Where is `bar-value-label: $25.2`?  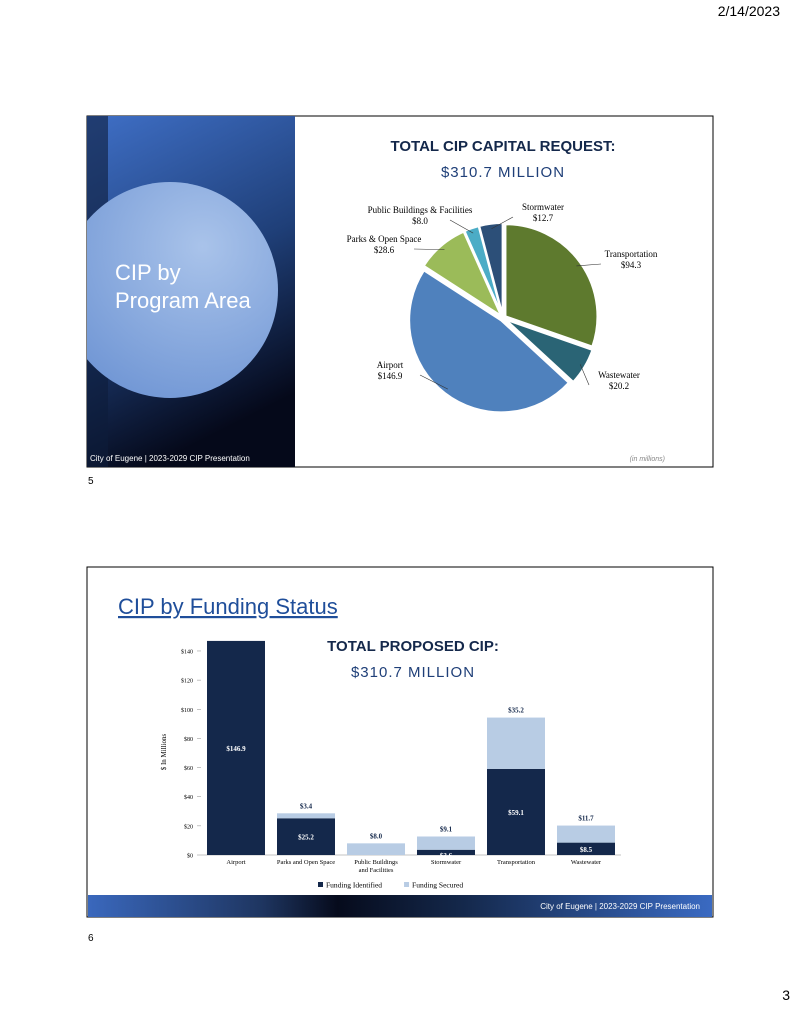
bar-value-label: $25.2 is located at coordinates (306, 838).